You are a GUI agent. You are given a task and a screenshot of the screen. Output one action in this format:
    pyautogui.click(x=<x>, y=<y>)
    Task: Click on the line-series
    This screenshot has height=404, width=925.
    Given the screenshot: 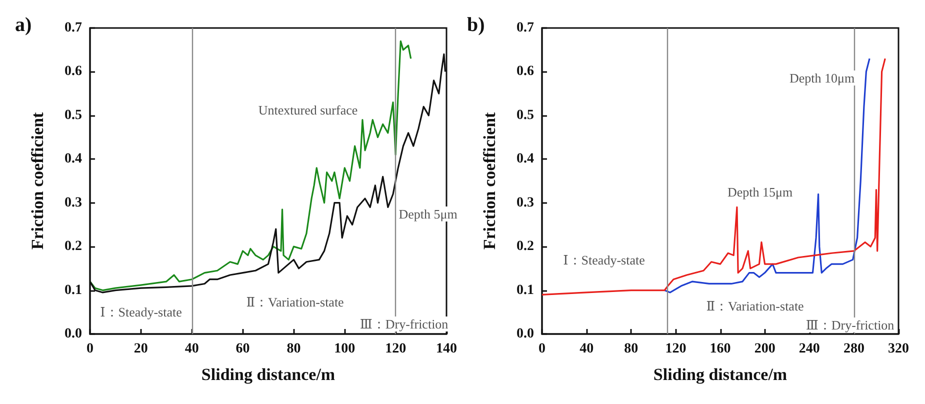 What is the action you would take?
    pyautogui.click(x=767, y=176)
    